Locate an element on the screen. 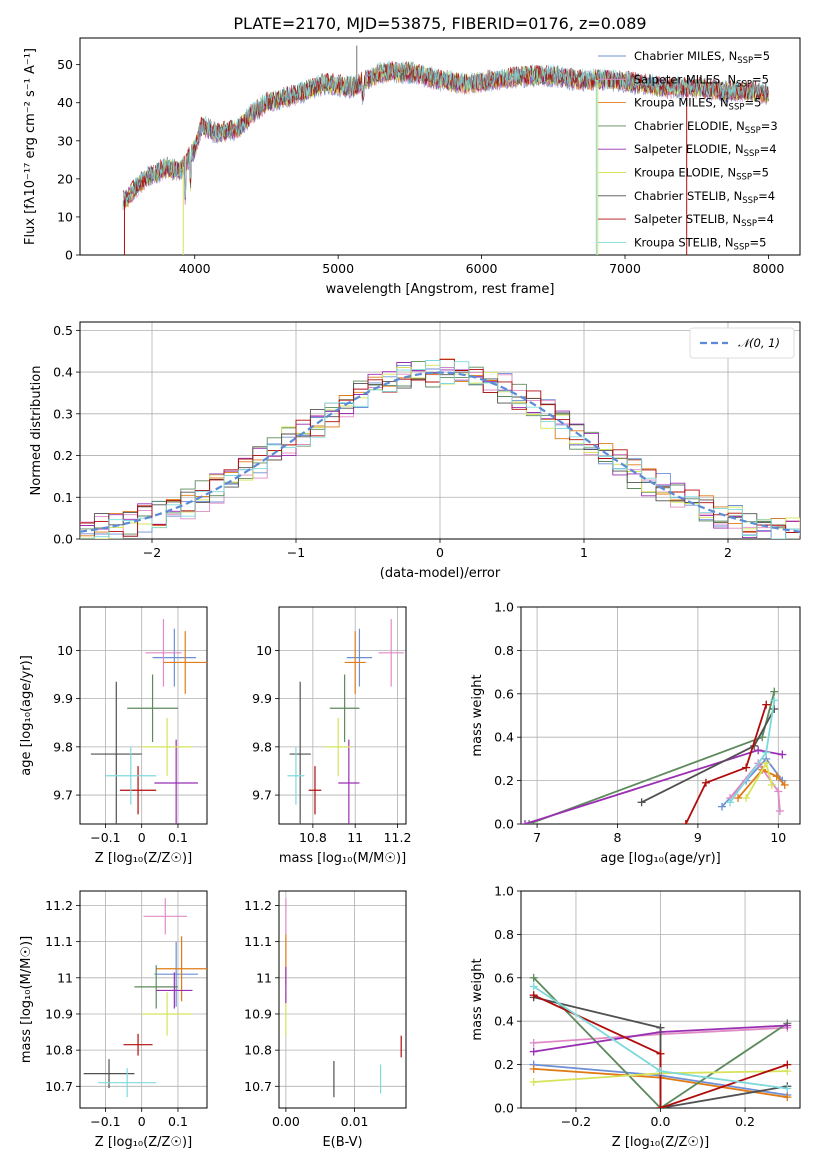 The image size is (819, 1174). legend-entry-name: Salpeter ELODIE, N is located at coordinates (689, 149).